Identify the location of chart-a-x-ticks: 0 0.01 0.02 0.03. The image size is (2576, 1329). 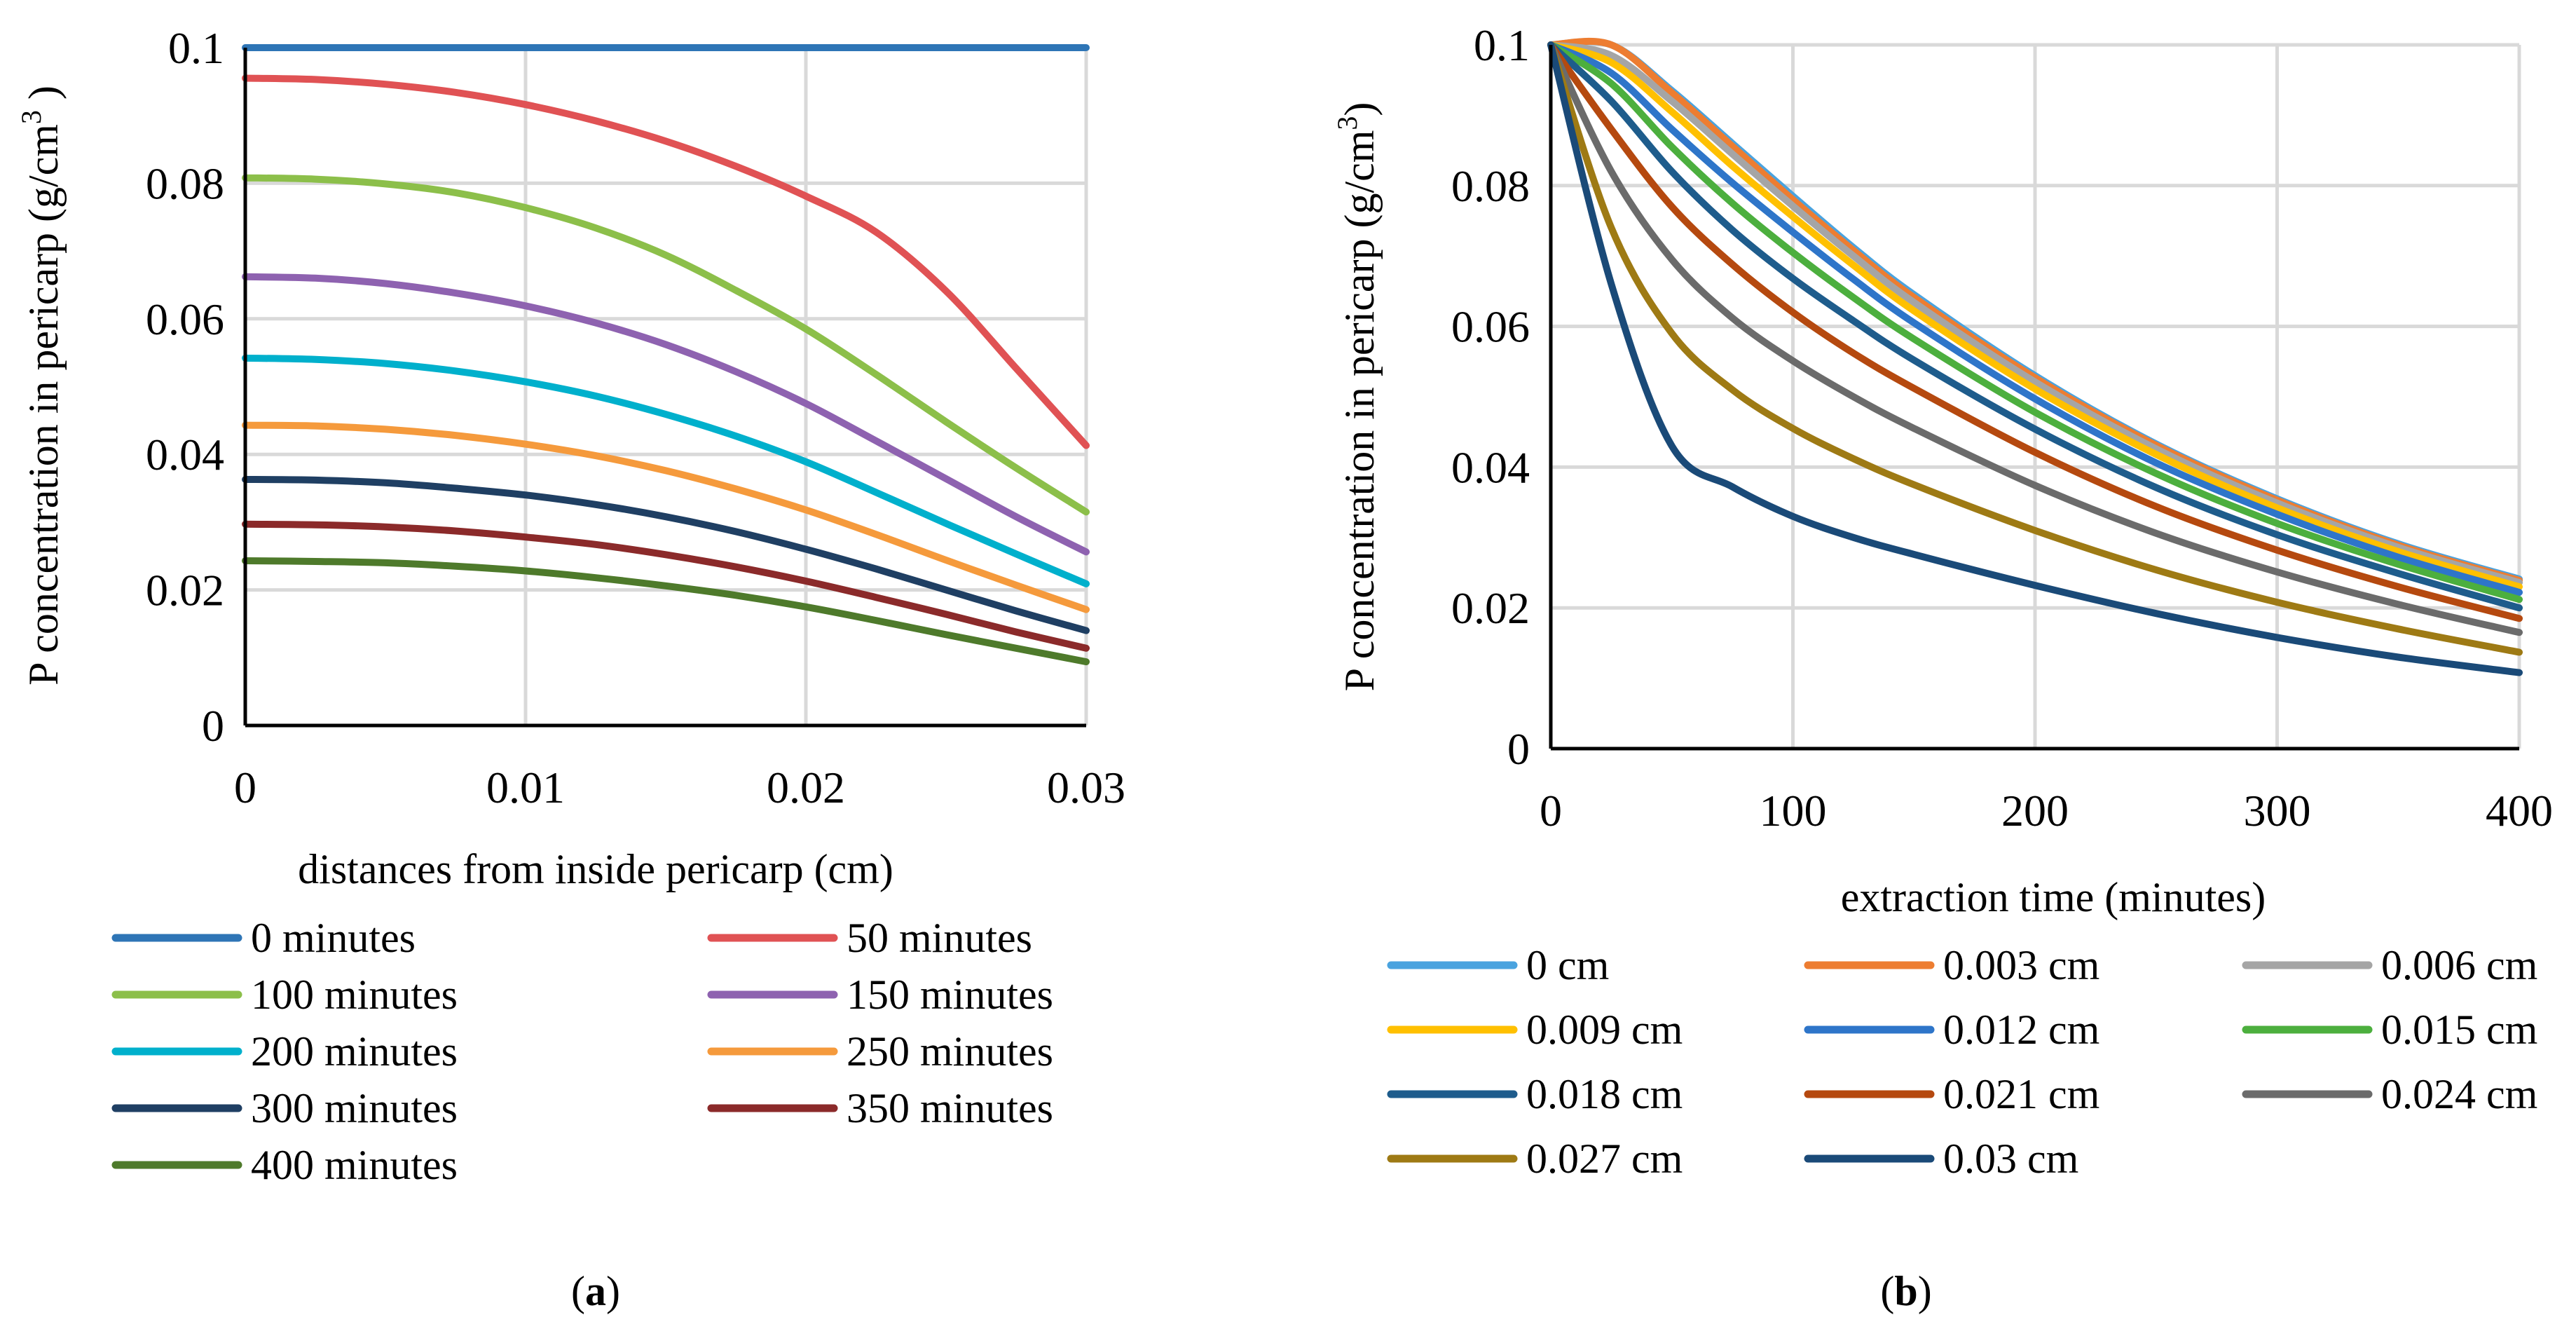
(679, 787).